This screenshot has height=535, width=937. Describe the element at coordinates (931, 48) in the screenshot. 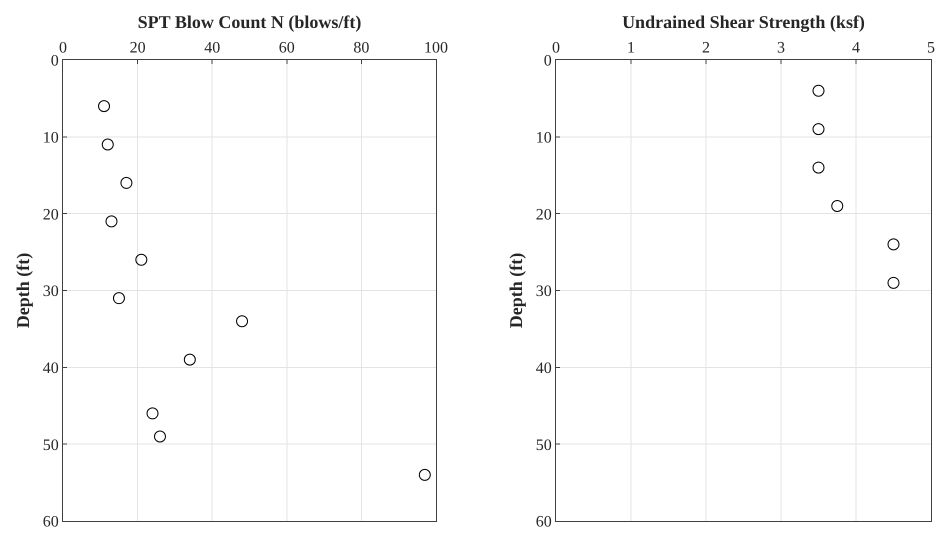

I see `x-tick-label: 5` at that location.